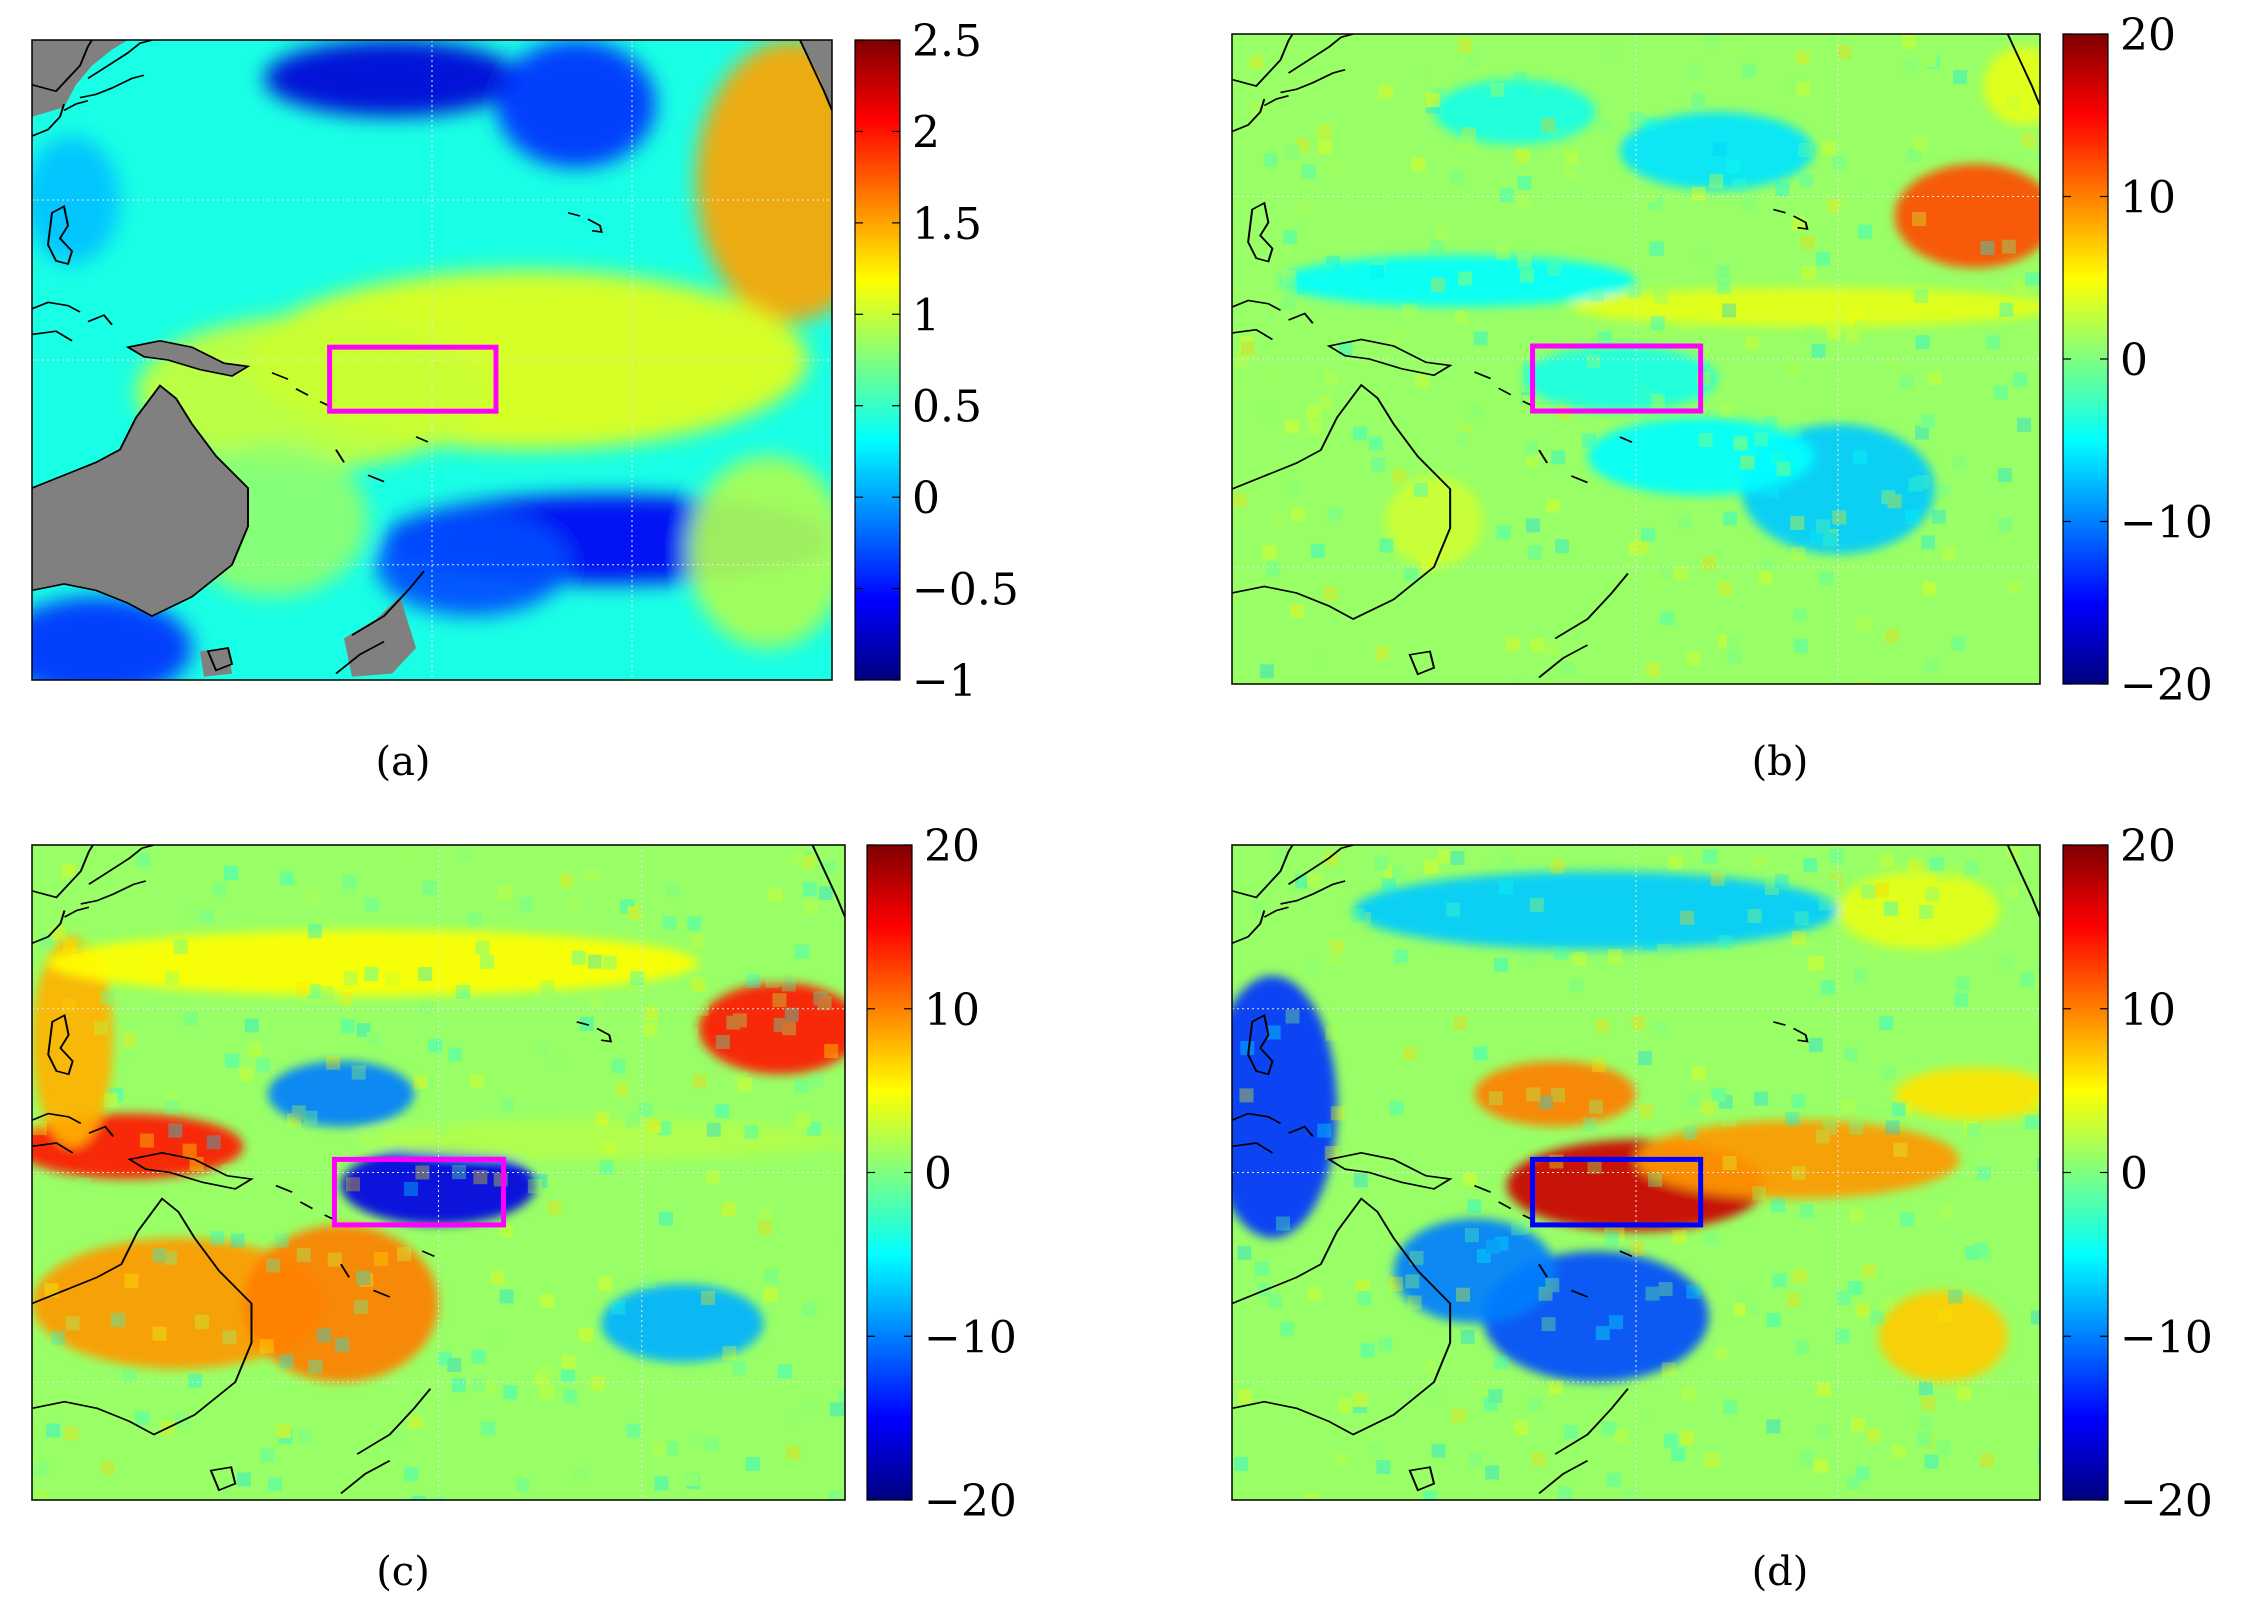 The width and height of the screenshot is (2244, 1613). I want to click on coast-tasmania, so click(1422, 1479).